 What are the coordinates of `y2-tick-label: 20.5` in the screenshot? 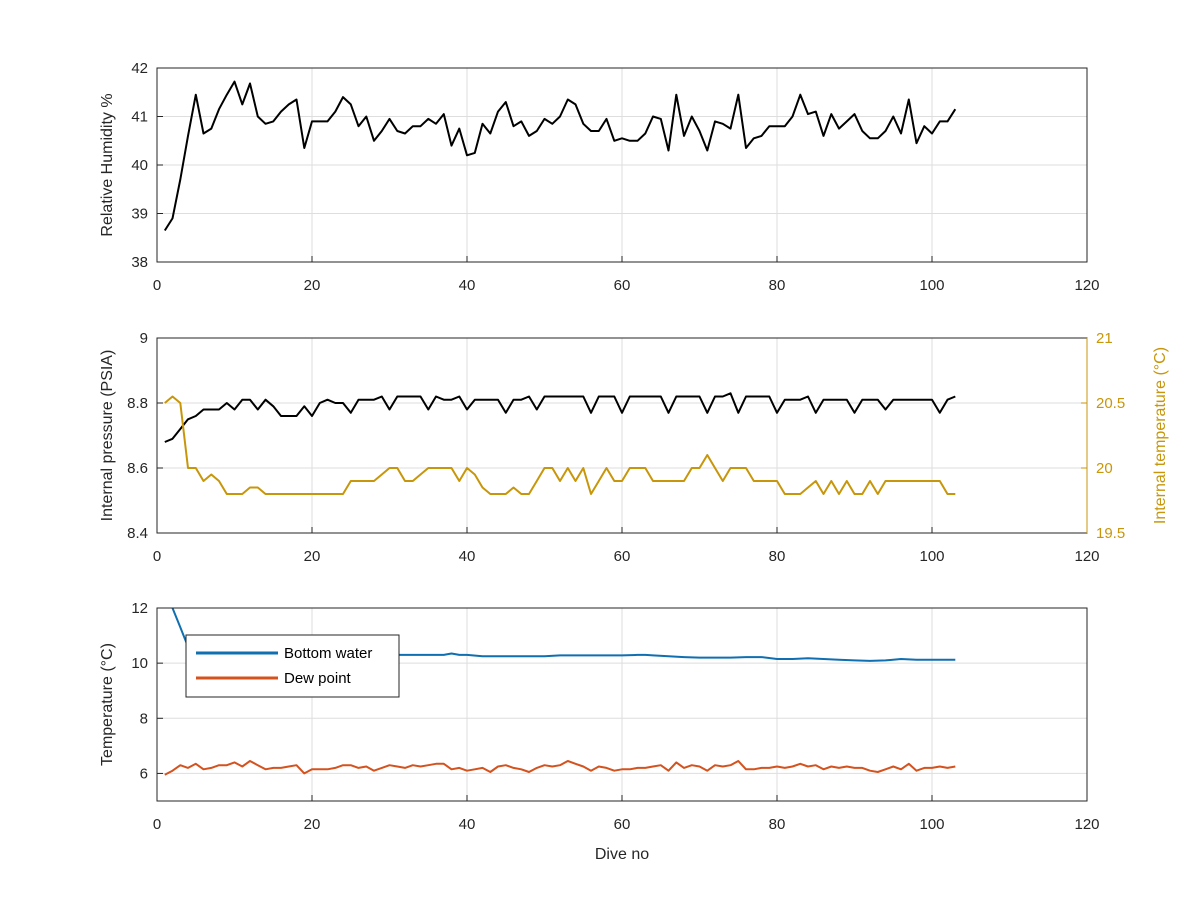 It's located at (1110, 403).